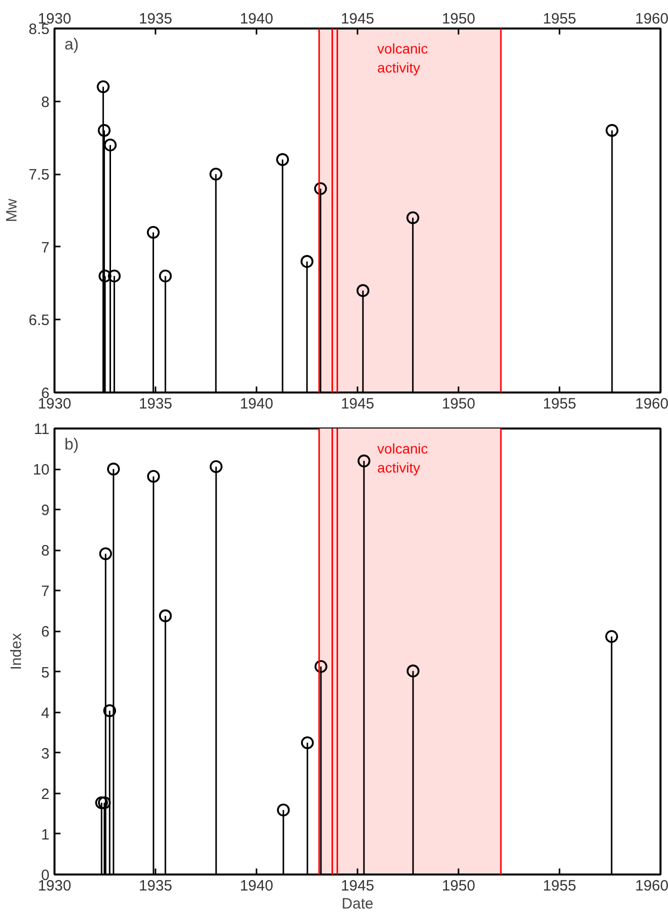 The image size is (668, 924). What do you see at coordinates (45, 835) in the screenshot?
I see `y-tick-label: 1` at bounding box center [45, 835].